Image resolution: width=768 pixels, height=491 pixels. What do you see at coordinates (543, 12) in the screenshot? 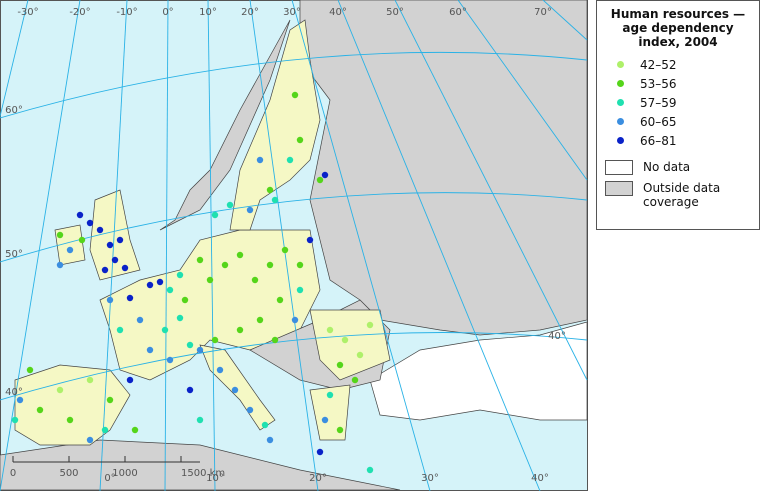
I see `label: 70°` at bounding box center [543, 12].